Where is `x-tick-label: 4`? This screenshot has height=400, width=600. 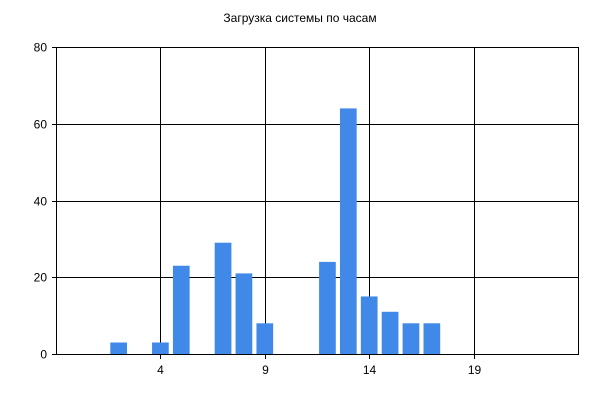 x-tick-label: 4 is located at coordinates (160, 370).